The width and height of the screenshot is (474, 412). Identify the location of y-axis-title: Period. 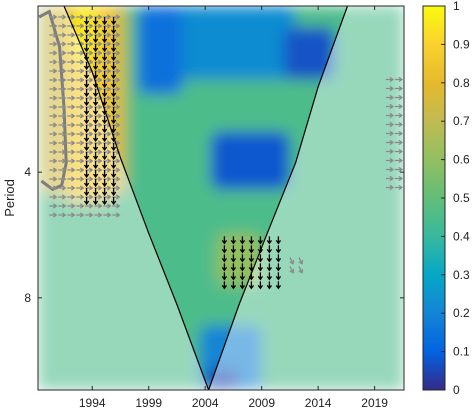
(9, 198).